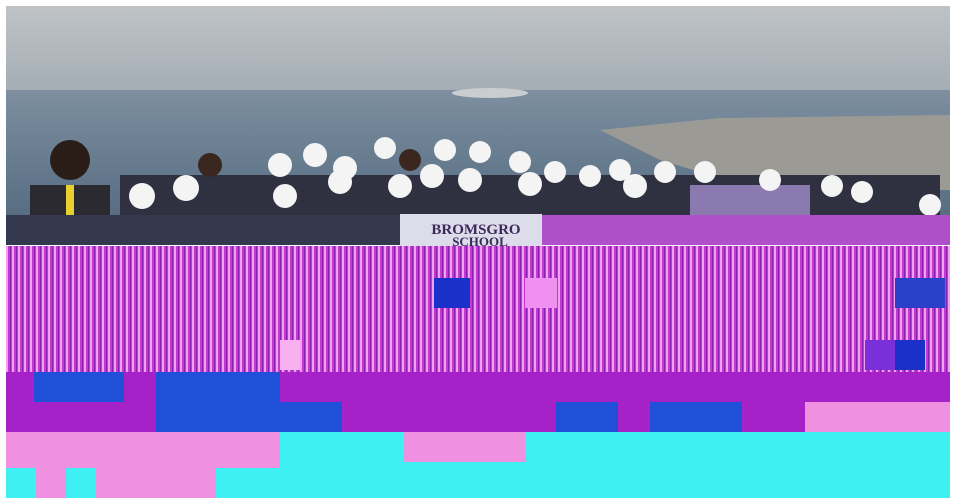 The width and height of the screenshot is (964, 502). I want to click on island, so click(490, 93).